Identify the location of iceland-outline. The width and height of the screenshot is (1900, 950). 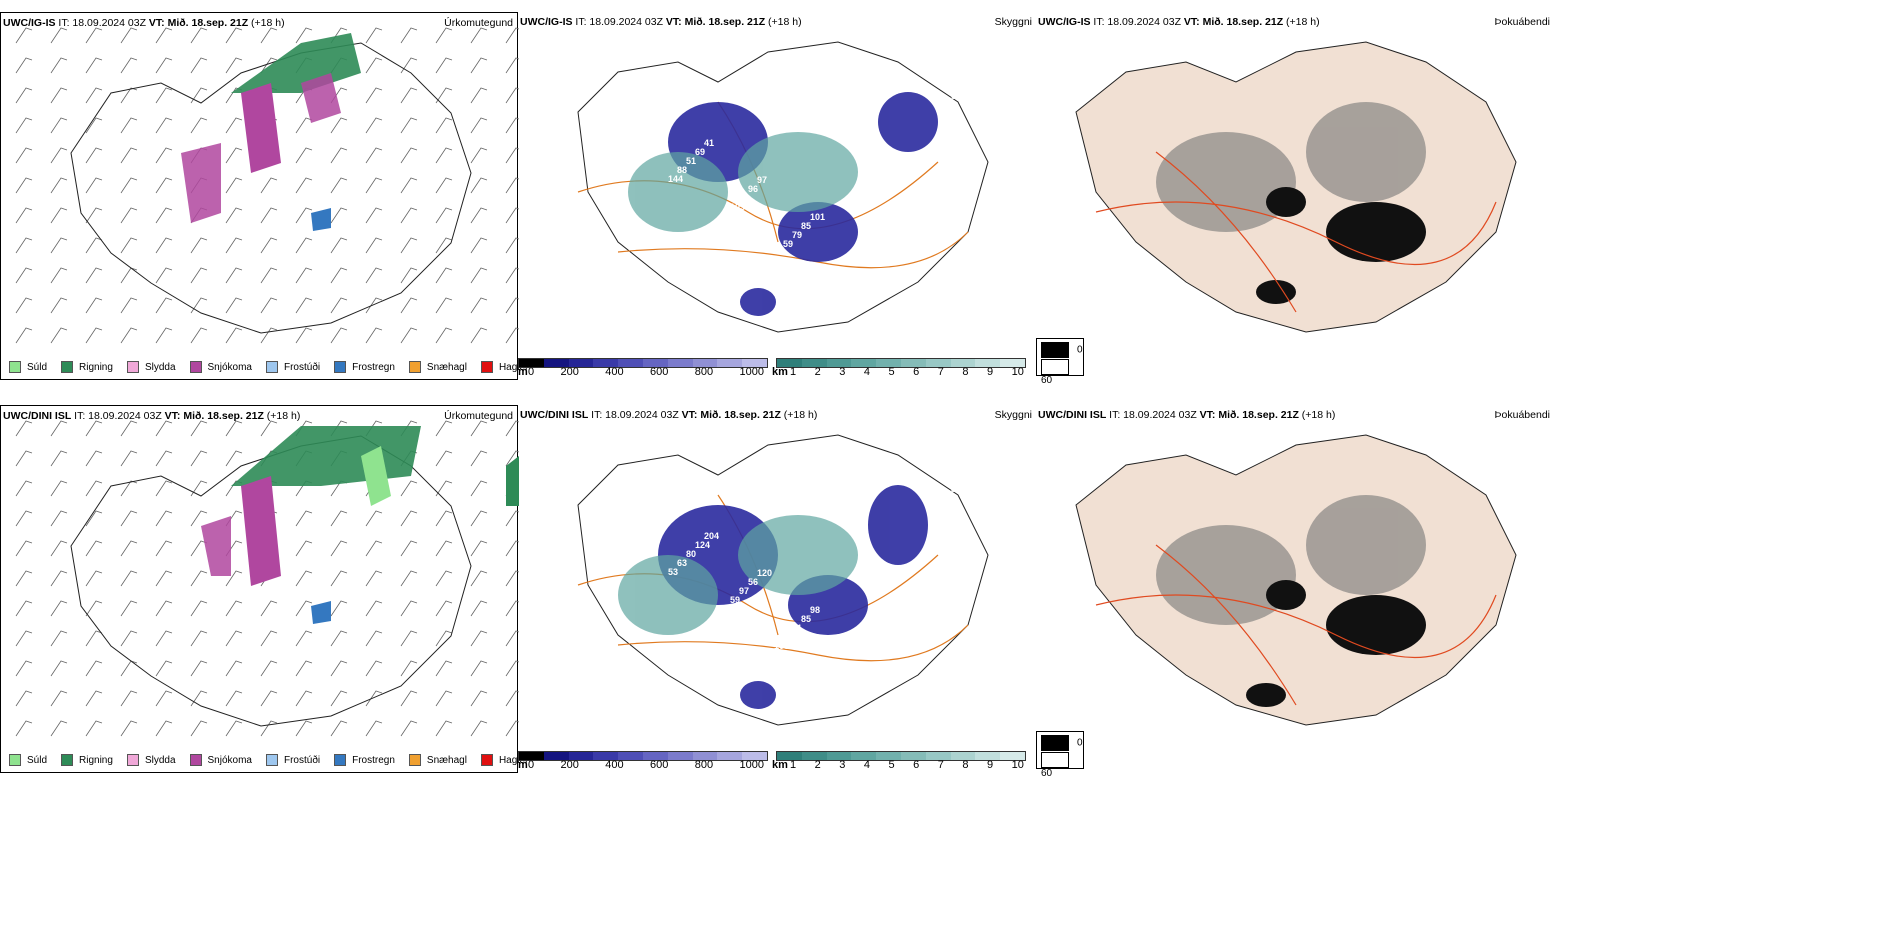
(271, 188).